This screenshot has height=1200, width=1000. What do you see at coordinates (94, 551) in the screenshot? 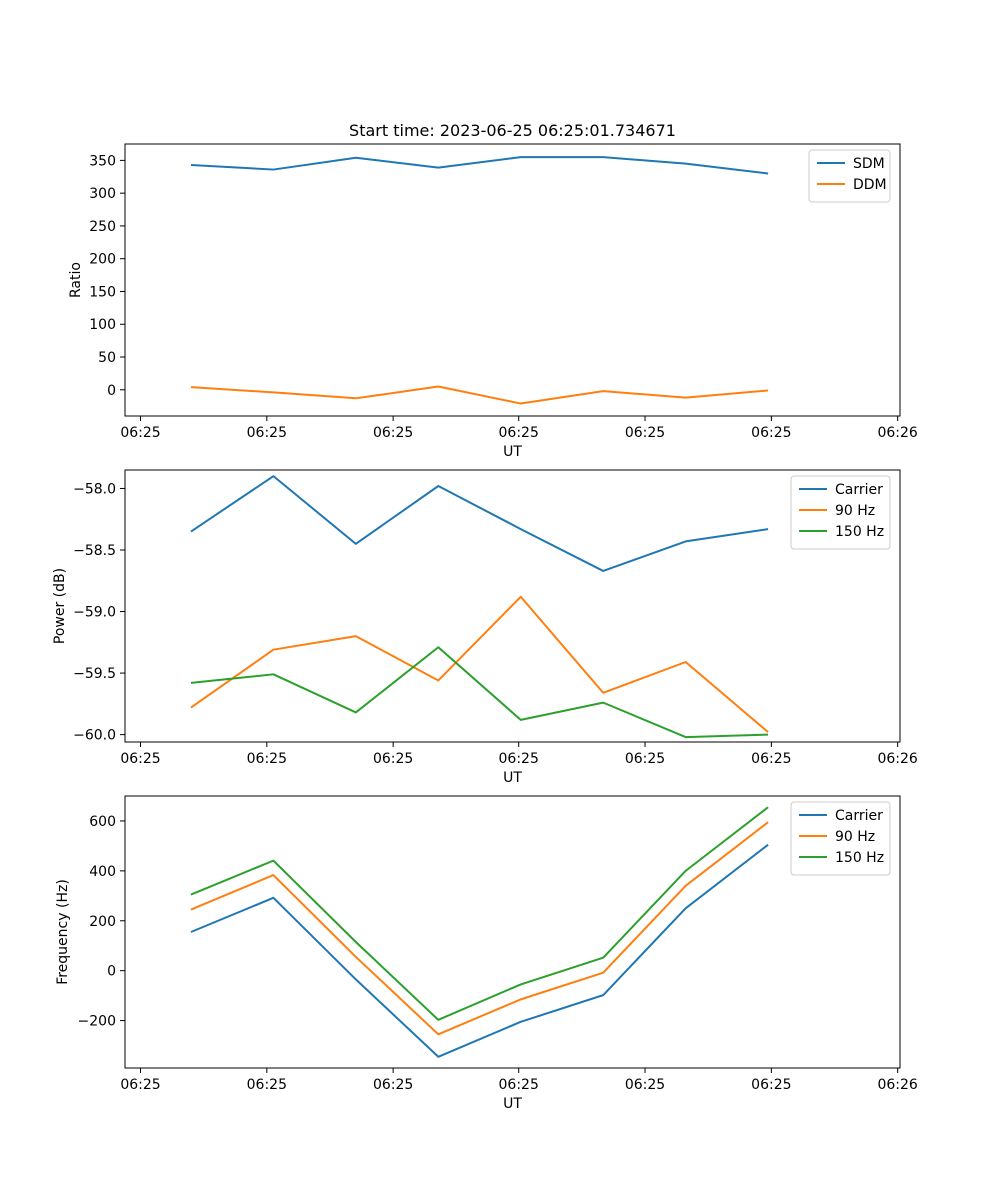
I see `y-tick-label: −58.5` at bounding box center [94, 551].